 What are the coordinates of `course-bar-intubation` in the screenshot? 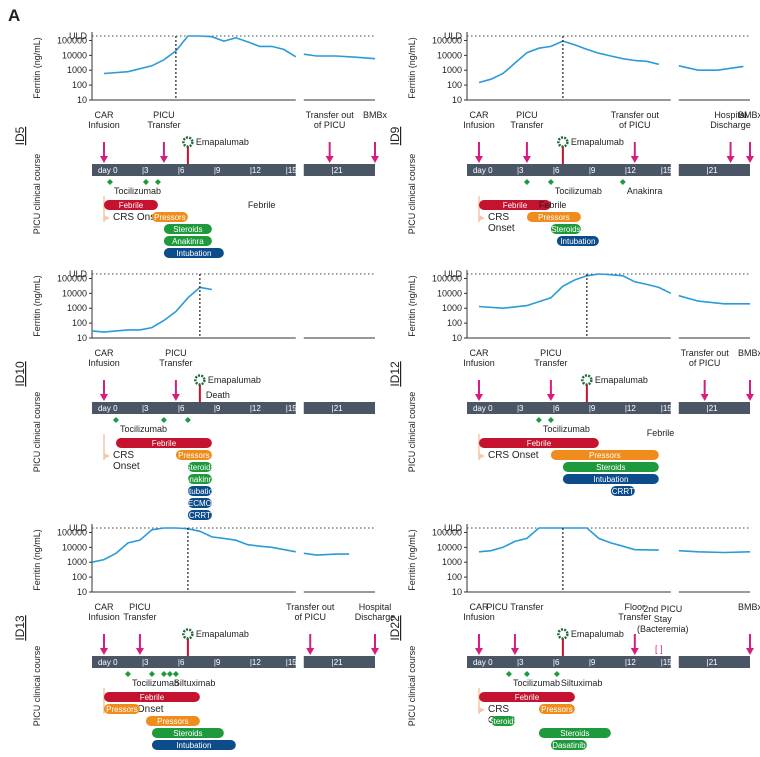 It's located at (193, 745).